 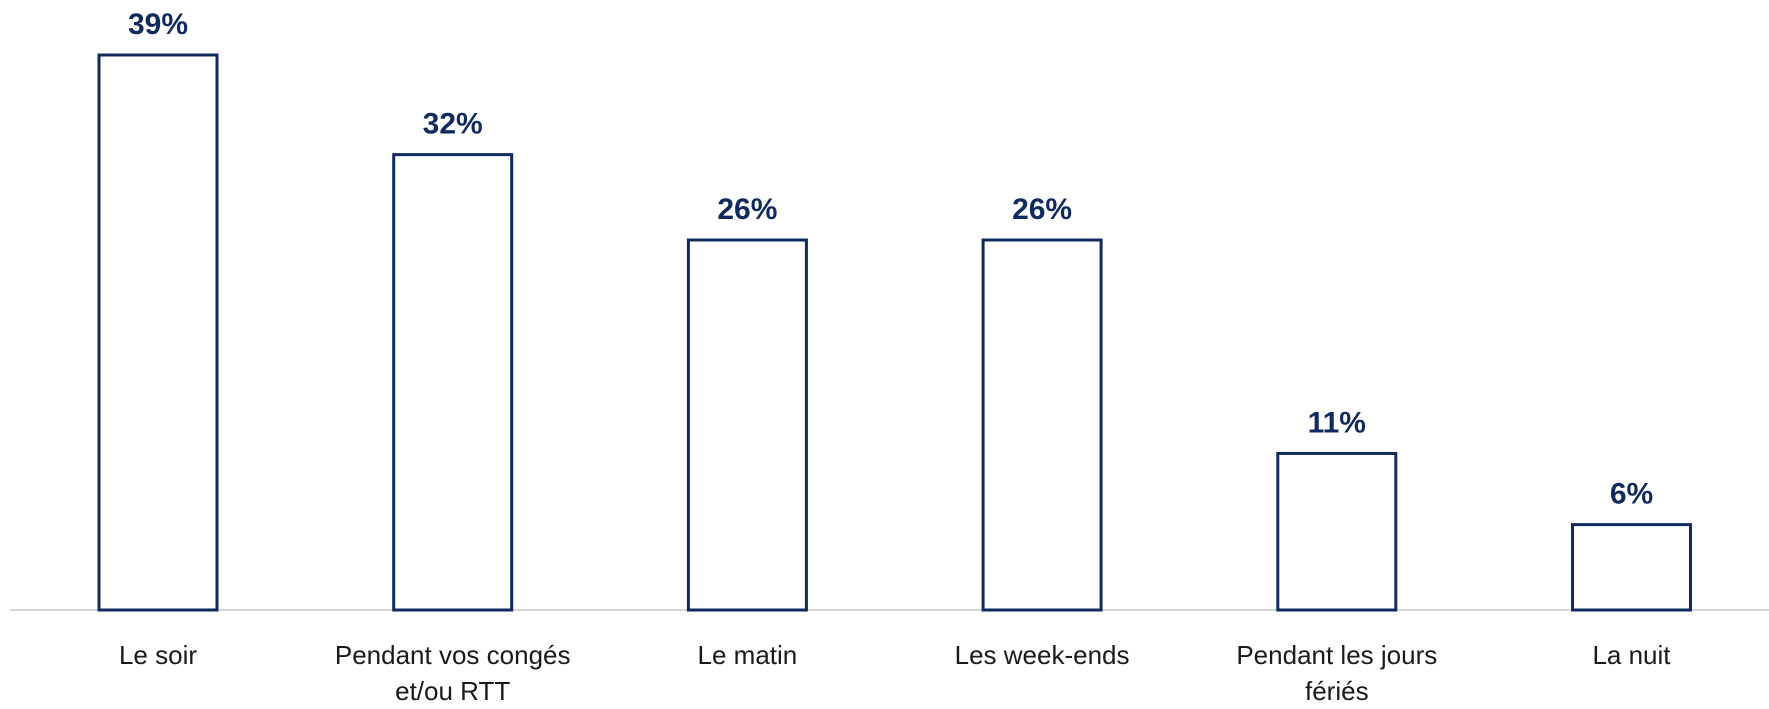 What do you see at coordinates (1337, 422) in the screenshot?
I see `value-label: 11%` at bounding box center [1337, 422].